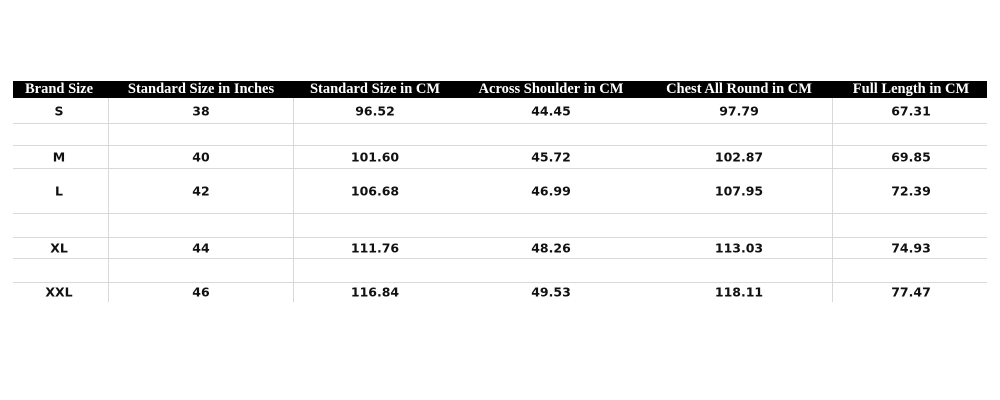 The height and width of the screenshot is (400, 1000). What do you see at coordinates (201, 292) in the screenshot?
I see `table-cell: 46` at bounding box center [201, 292].